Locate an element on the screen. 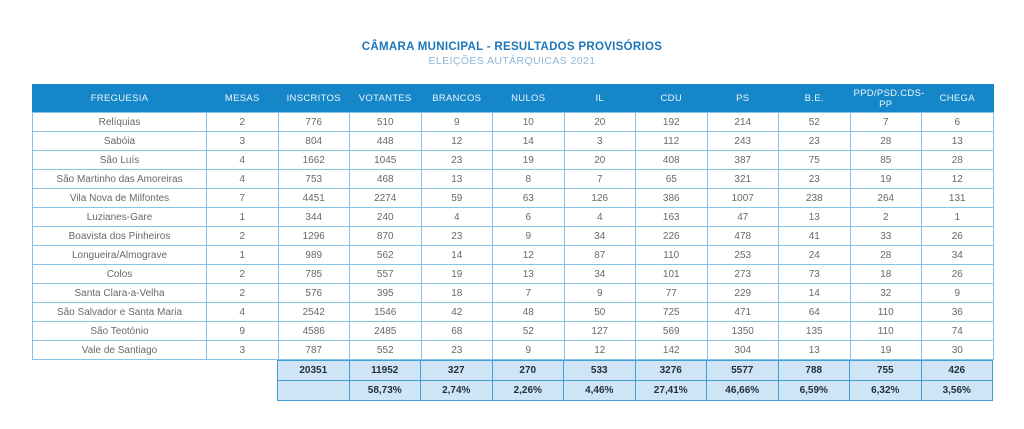 This screenshot has height=429, width=1024. table-cell: 1007 is located at coordinates (742, 198).